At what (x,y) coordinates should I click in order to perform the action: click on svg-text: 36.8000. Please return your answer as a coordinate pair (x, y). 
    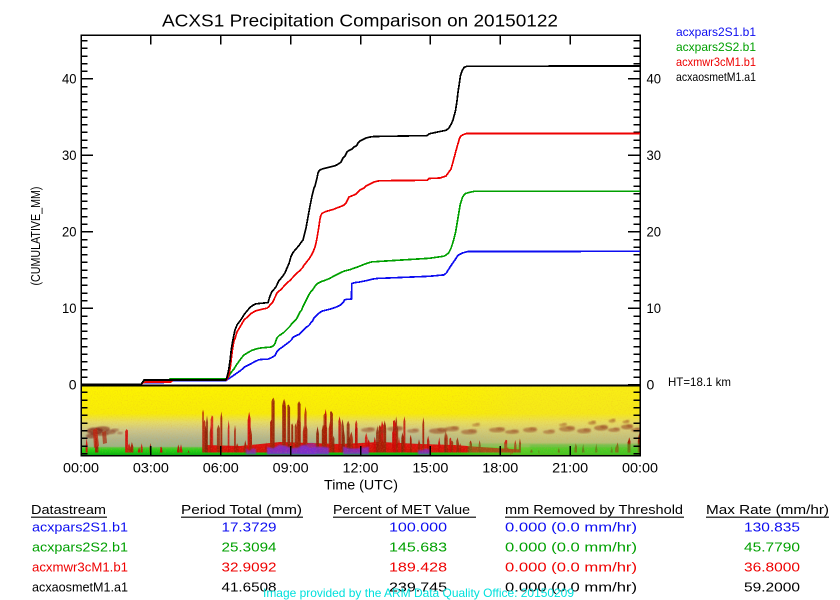
    Looking at the image, I should click on (772, 567).